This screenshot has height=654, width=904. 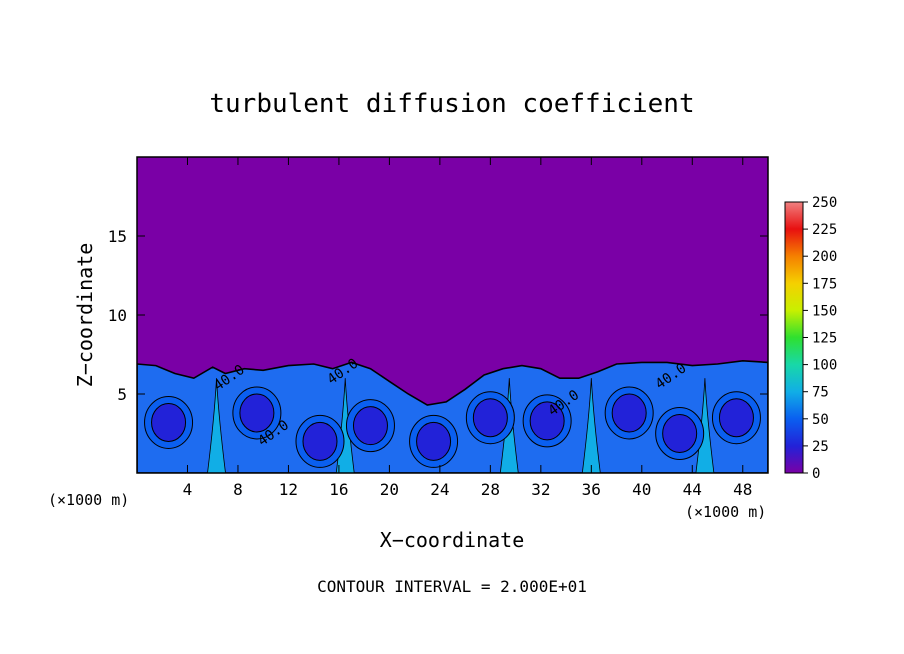 I want to click on contour-interval-note: CONTOUR INTERVAL = 2.000E+01, so click(x=452, y=586).